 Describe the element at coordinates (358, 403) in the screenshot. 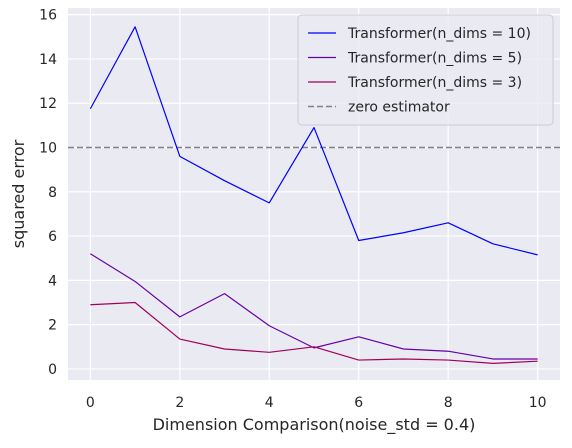

I see `x-tick-label: 6` at that location.